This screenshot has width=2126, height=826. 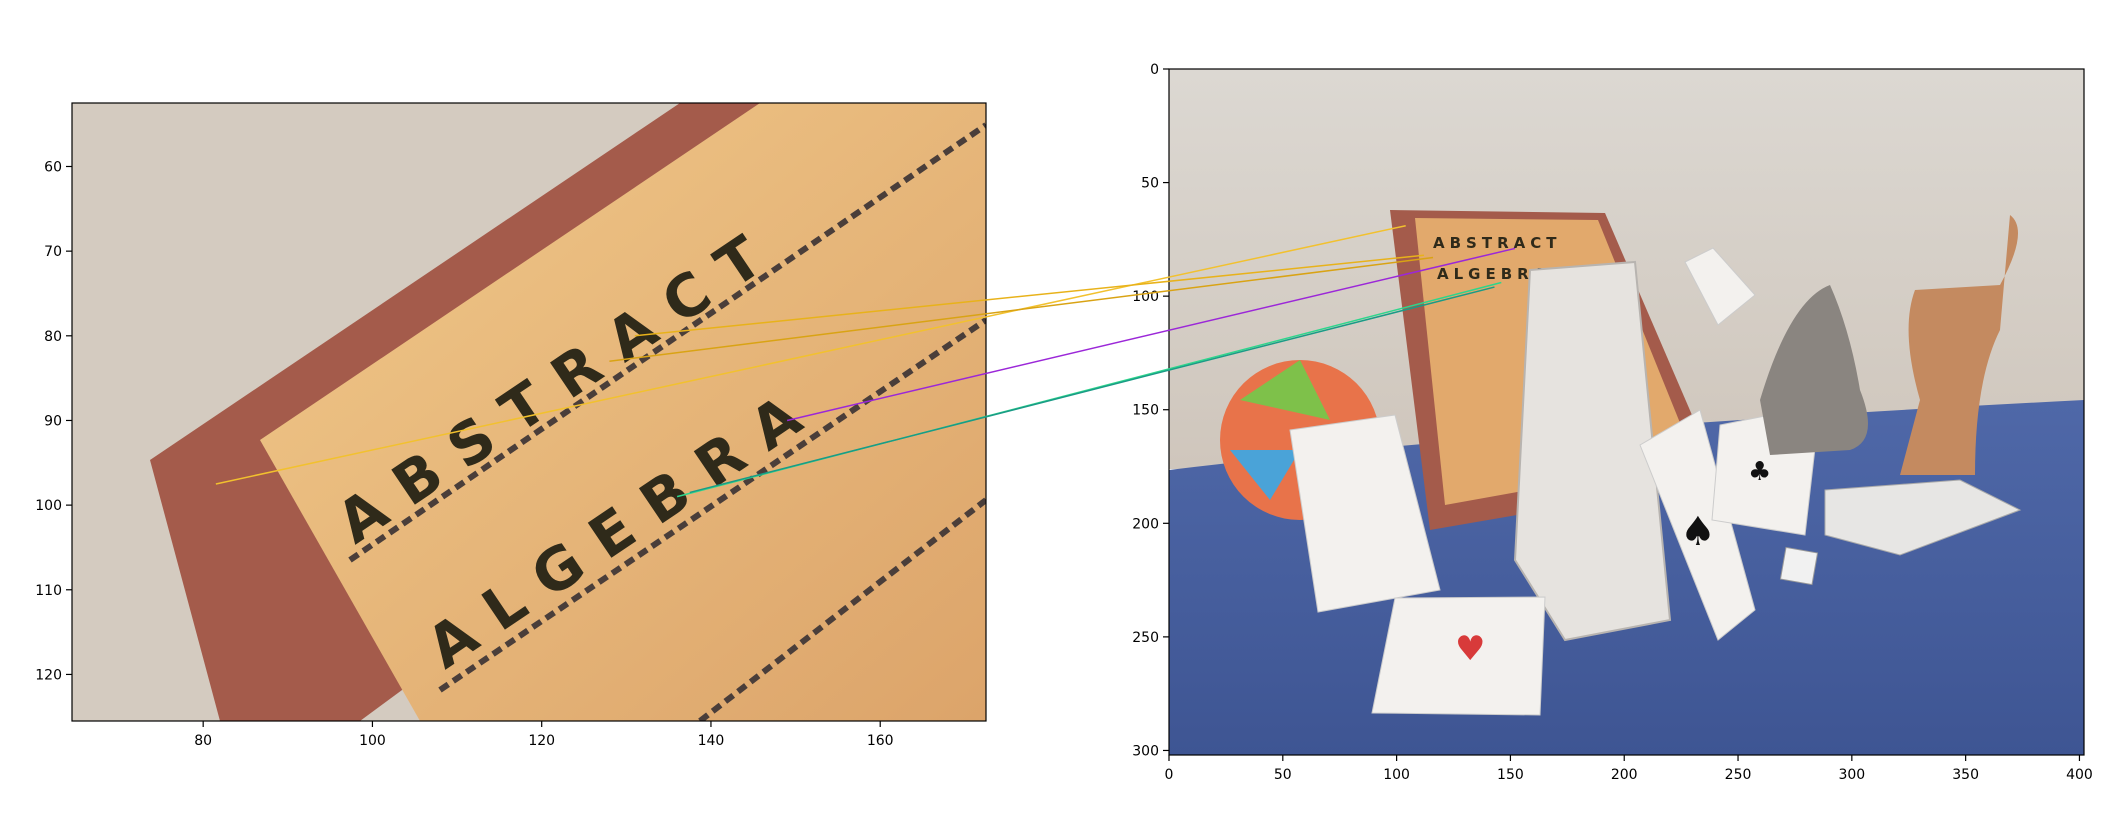 What do you see at coordinates (1851, 775) in the screenshot?
I see `right-xtick-label: 300` at bounding box center [1851, 775].